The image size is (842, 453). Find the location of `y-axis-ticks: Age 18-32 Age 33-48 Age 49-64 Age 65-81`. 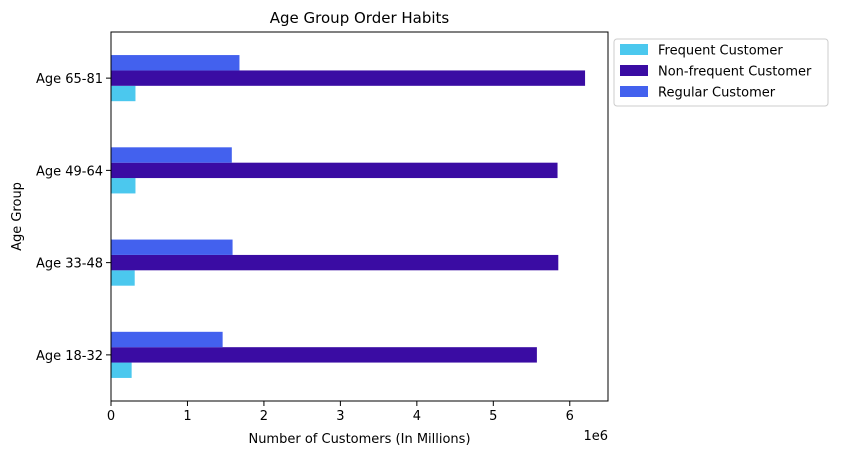

y-axis-ticks: Age 18-32 Age 33-48 Age 49-64 Age 65-81 is located at coordinates (73, 218).